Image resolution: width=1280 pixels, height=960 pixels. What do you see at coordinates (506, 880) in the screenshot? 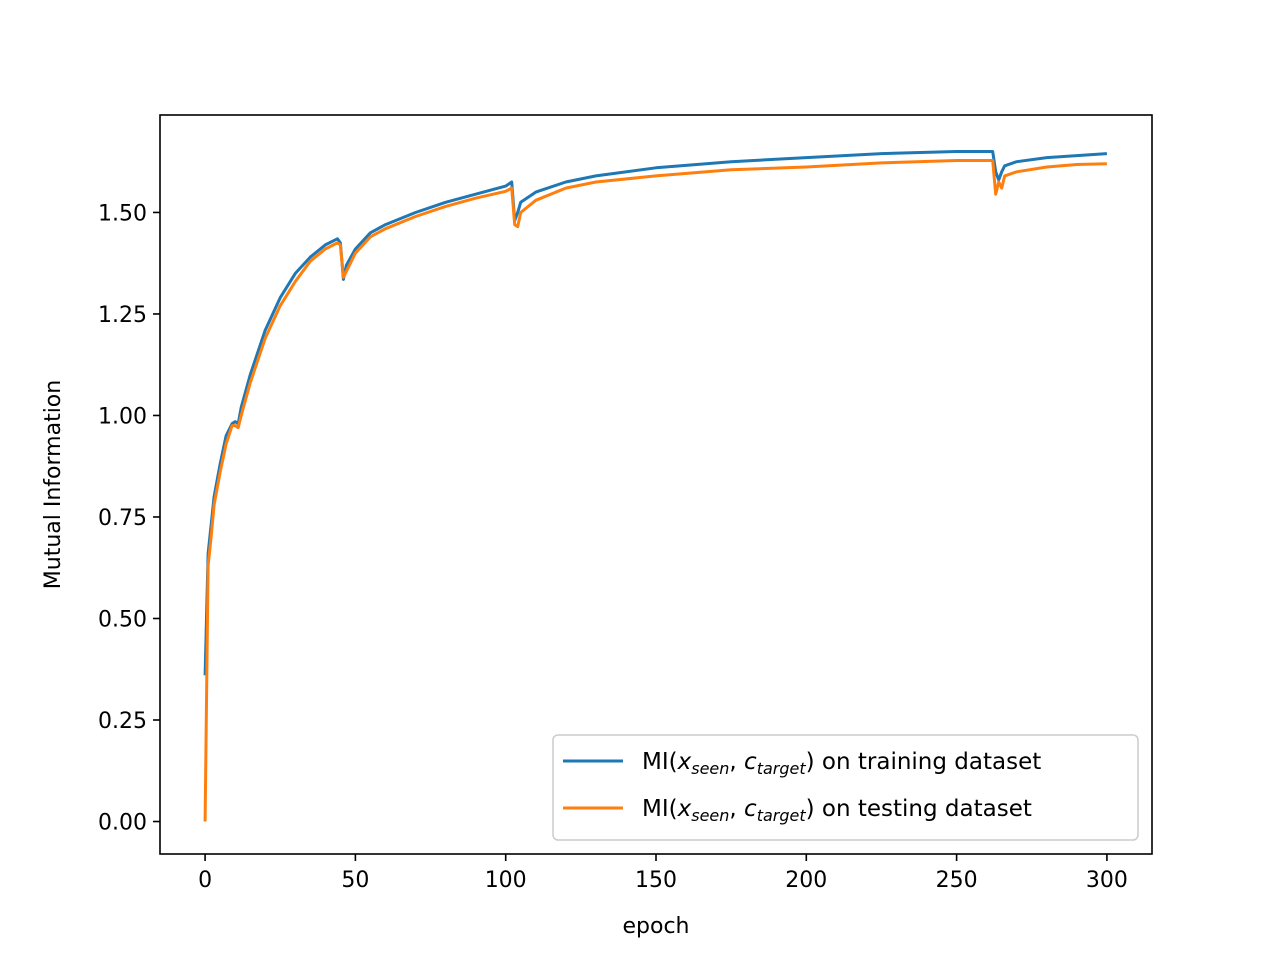
I see `x-tick-label: 100` at bounding box center [506, 880].